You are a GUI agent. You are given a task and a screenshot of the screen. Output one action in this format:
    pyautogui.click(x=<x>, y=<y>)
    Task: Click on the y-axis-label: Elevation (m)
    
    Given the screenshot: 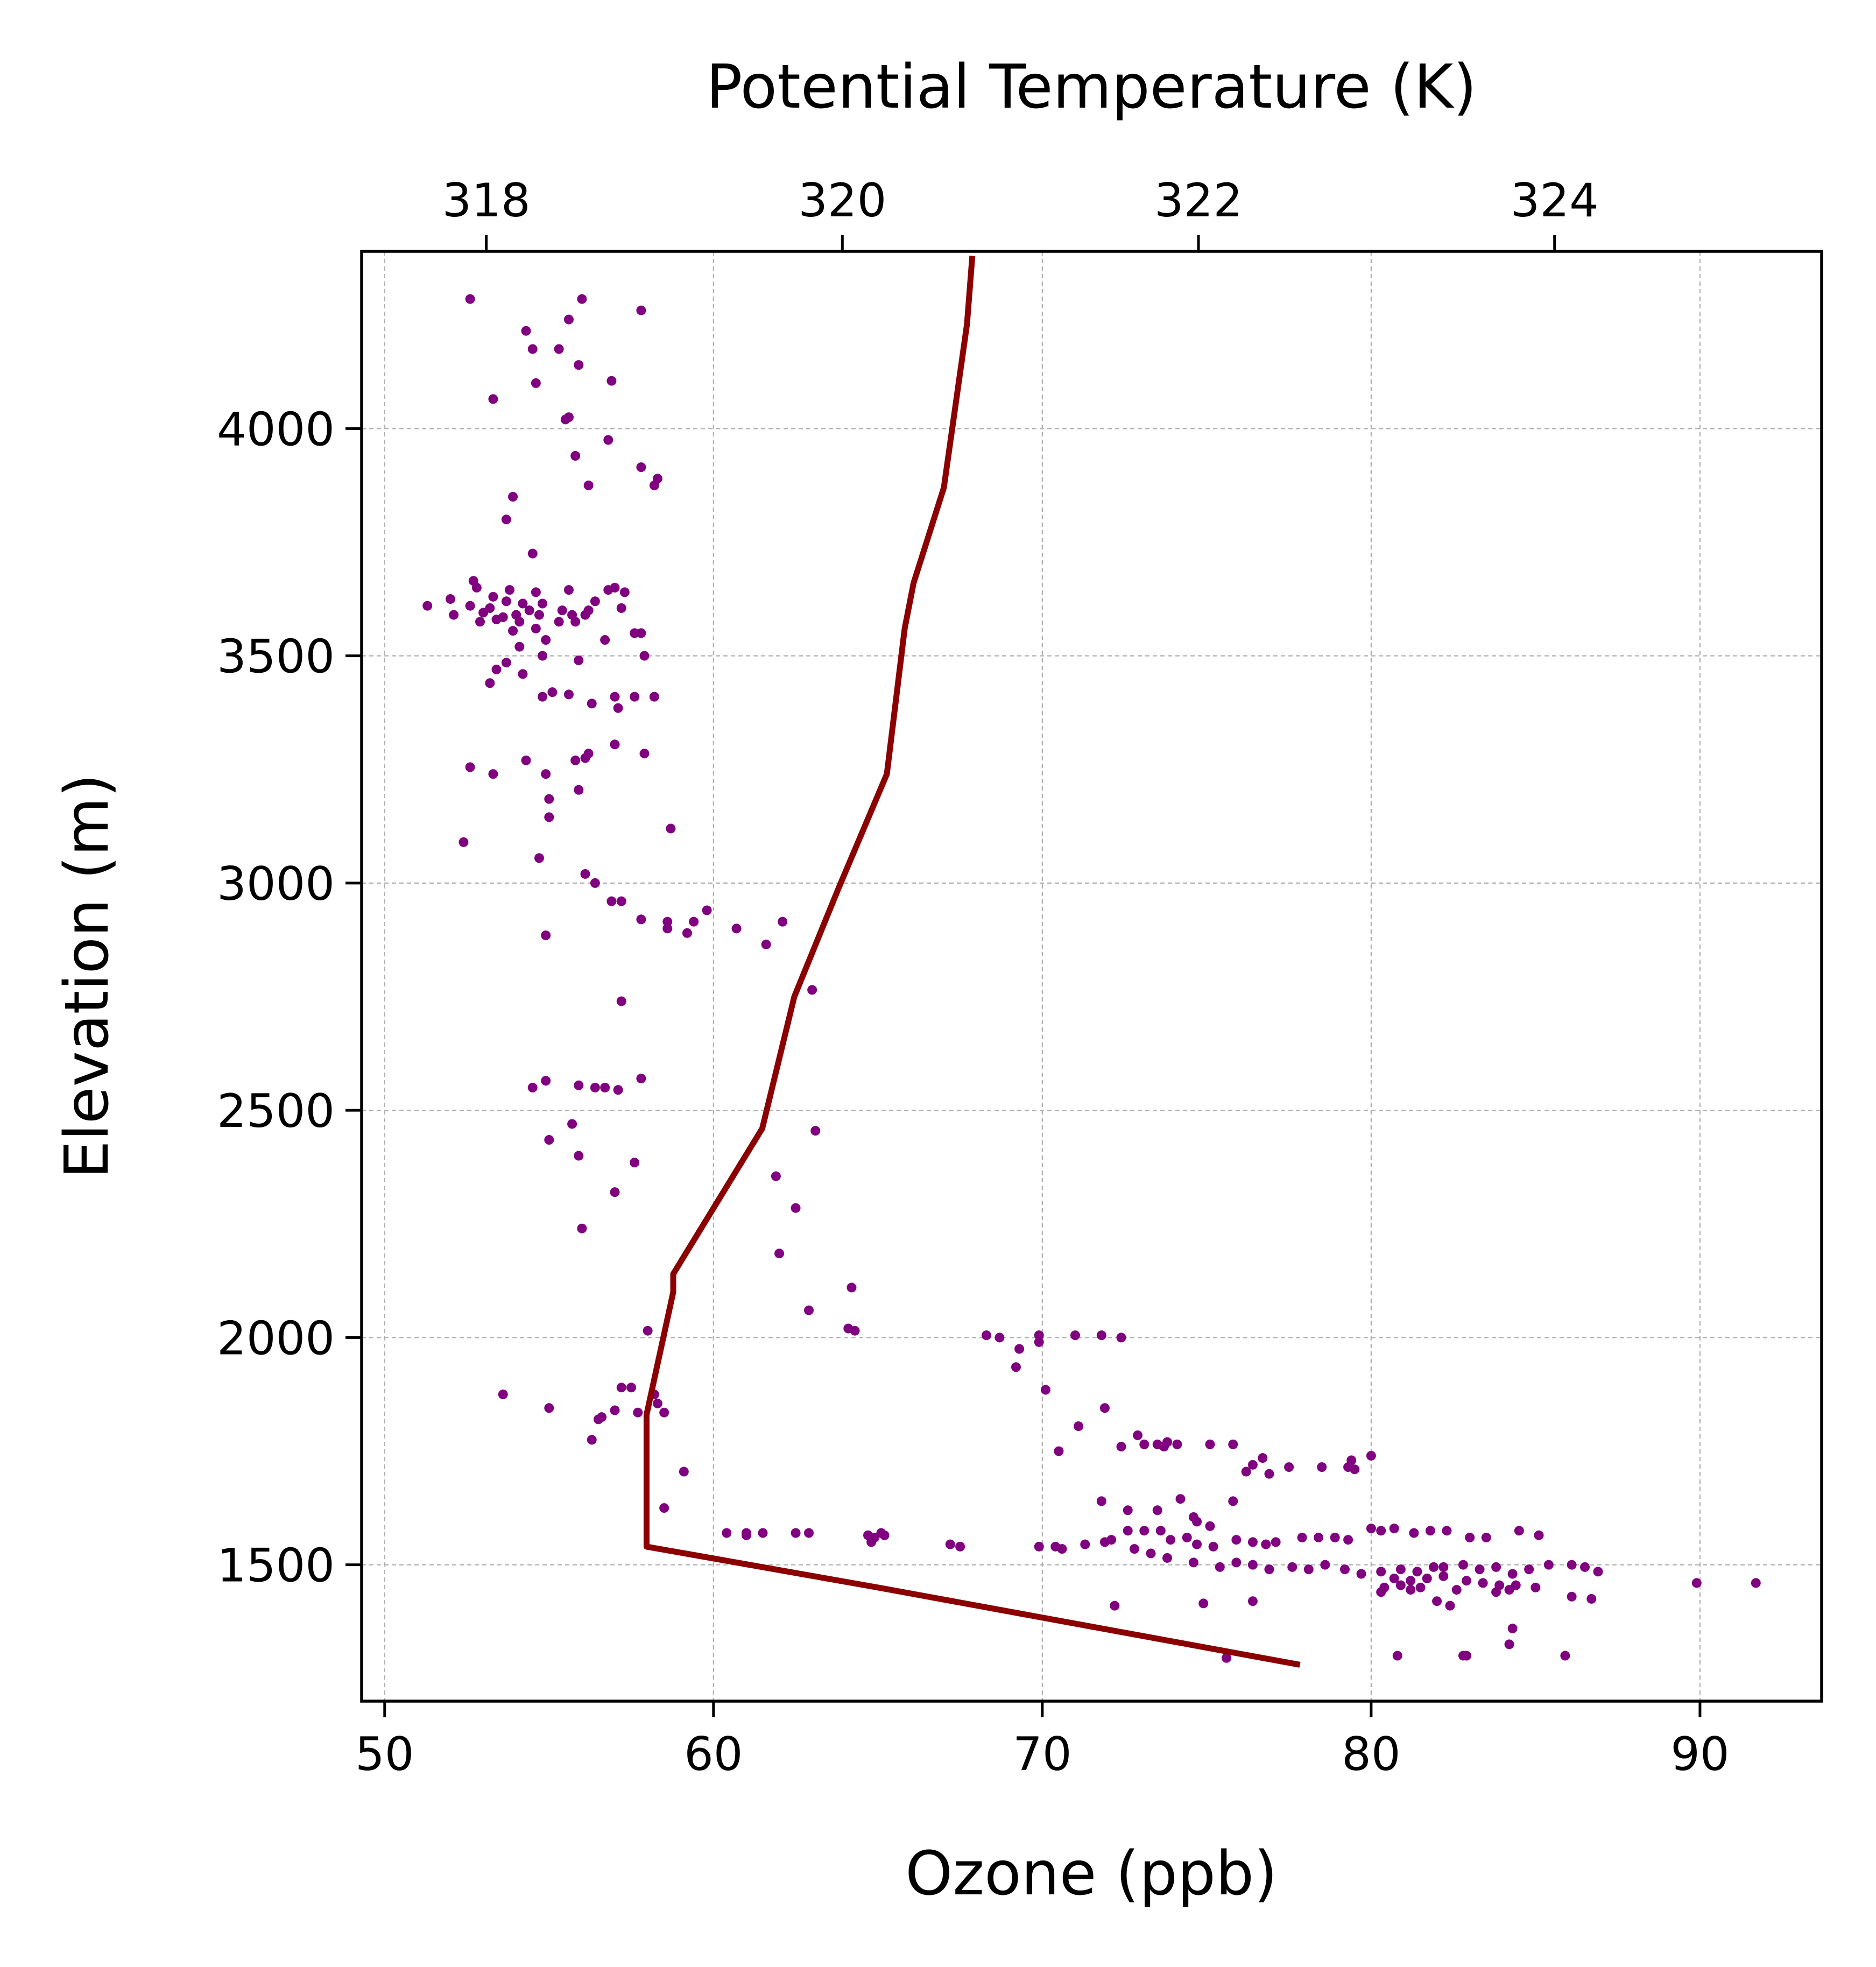 What is the action you would take?
    pyautogui.click(x=87, y=976)
    